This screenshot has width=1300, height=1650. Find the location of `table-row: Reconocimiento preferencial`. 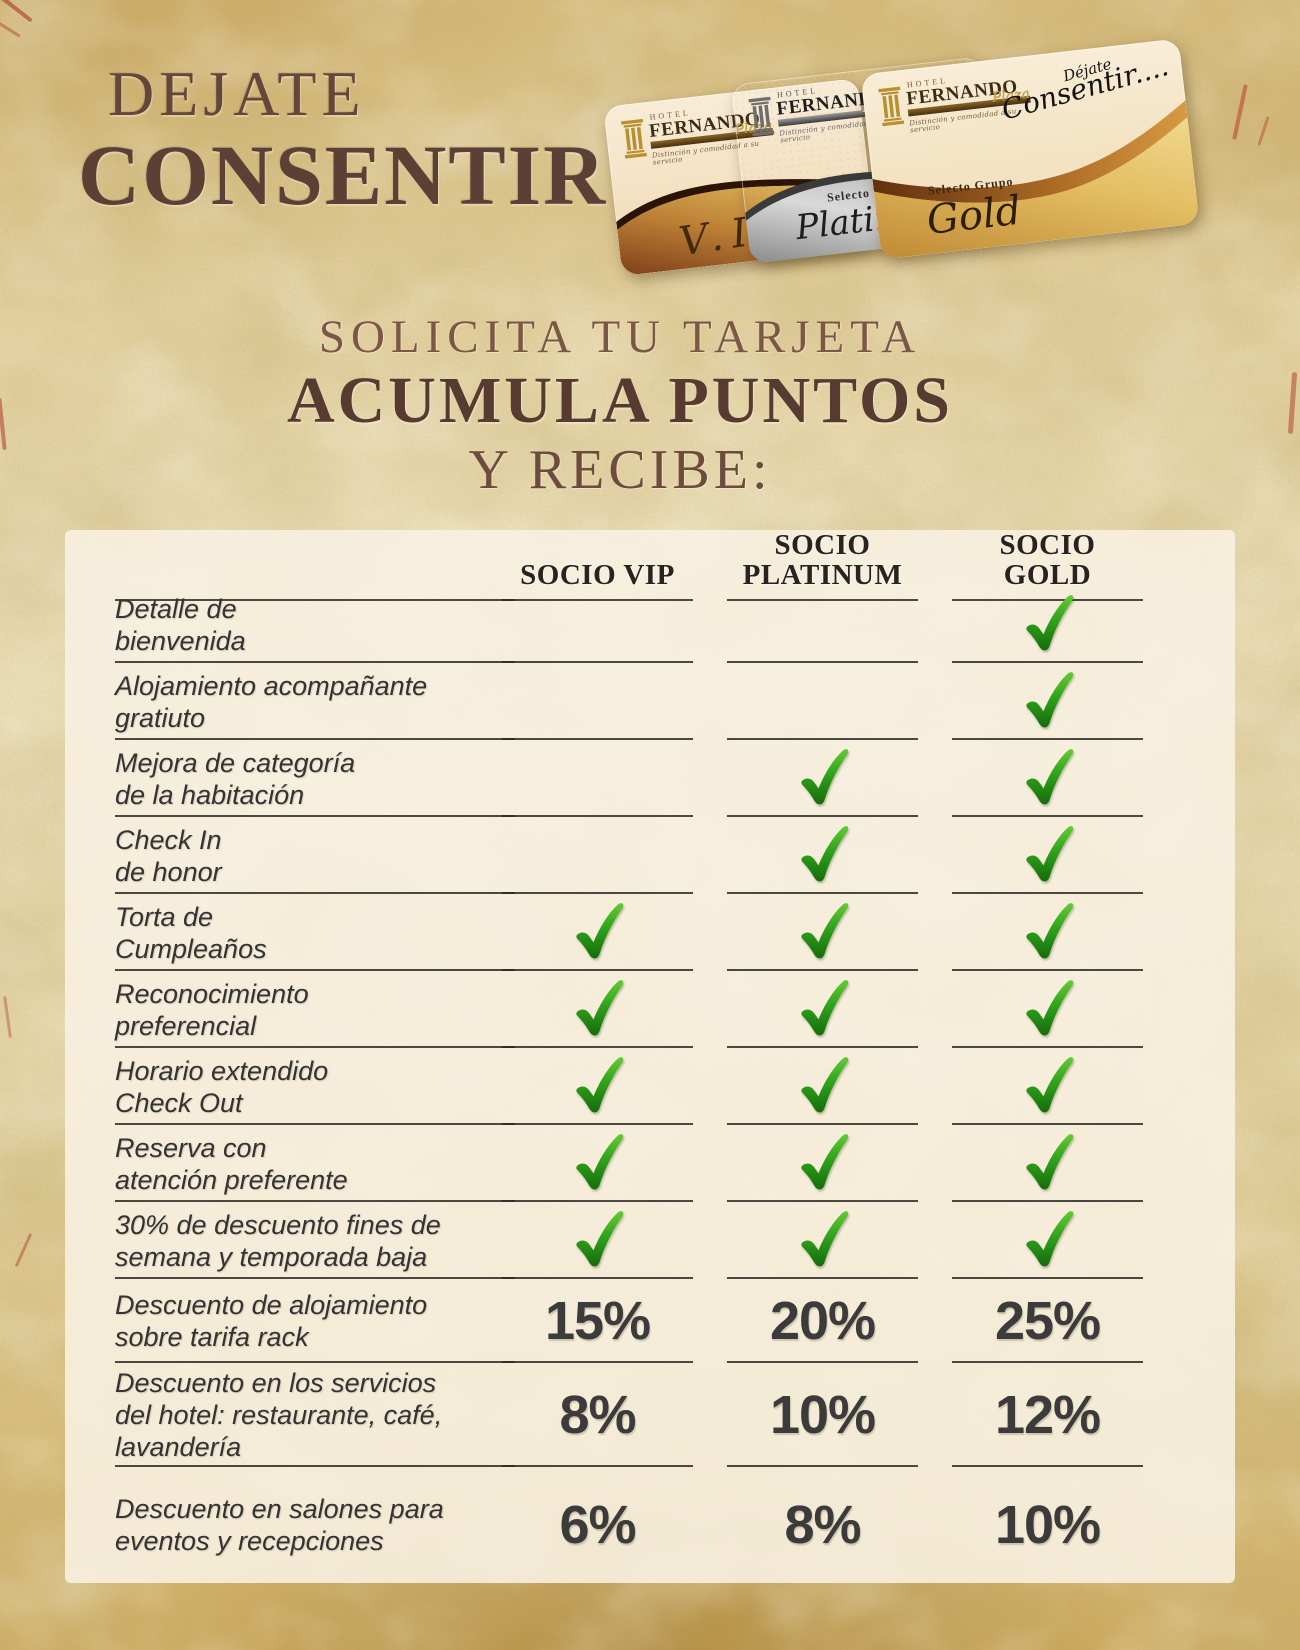

table-row: Reconocimiento preferencial is located at coordinates (650, 1009).